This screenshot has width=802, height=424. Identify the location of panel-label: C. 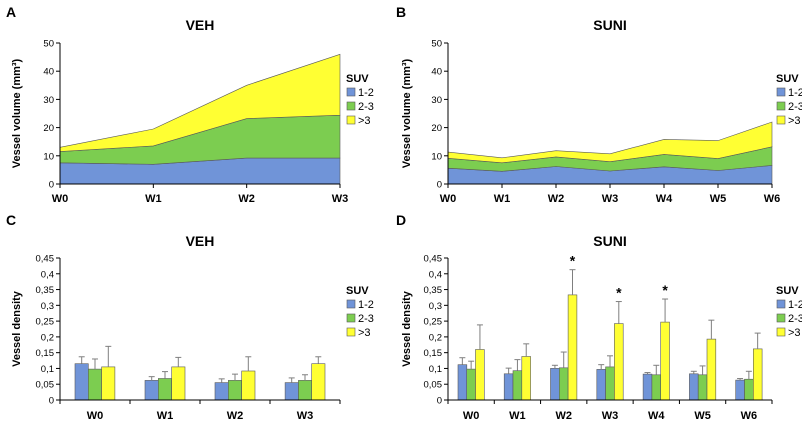
(11, 220).